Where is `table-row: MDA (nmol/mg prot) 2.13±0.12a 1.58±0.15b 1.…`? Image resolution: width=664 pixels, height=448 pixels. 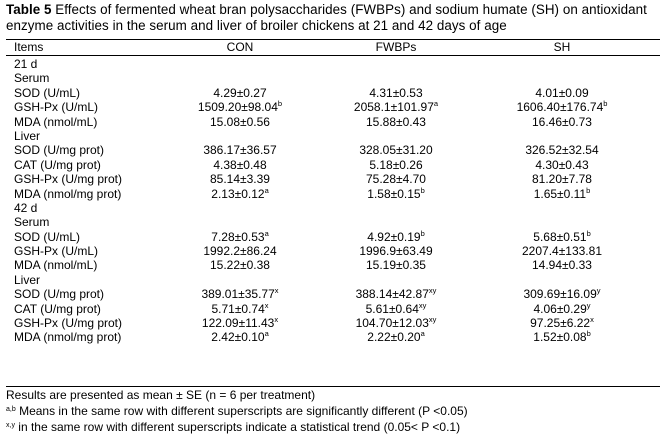 table-row: MDA (nmol/mg prot) 2.13±0.12a 1.58±0.15b 1.… is located at coordinates (333, 193).